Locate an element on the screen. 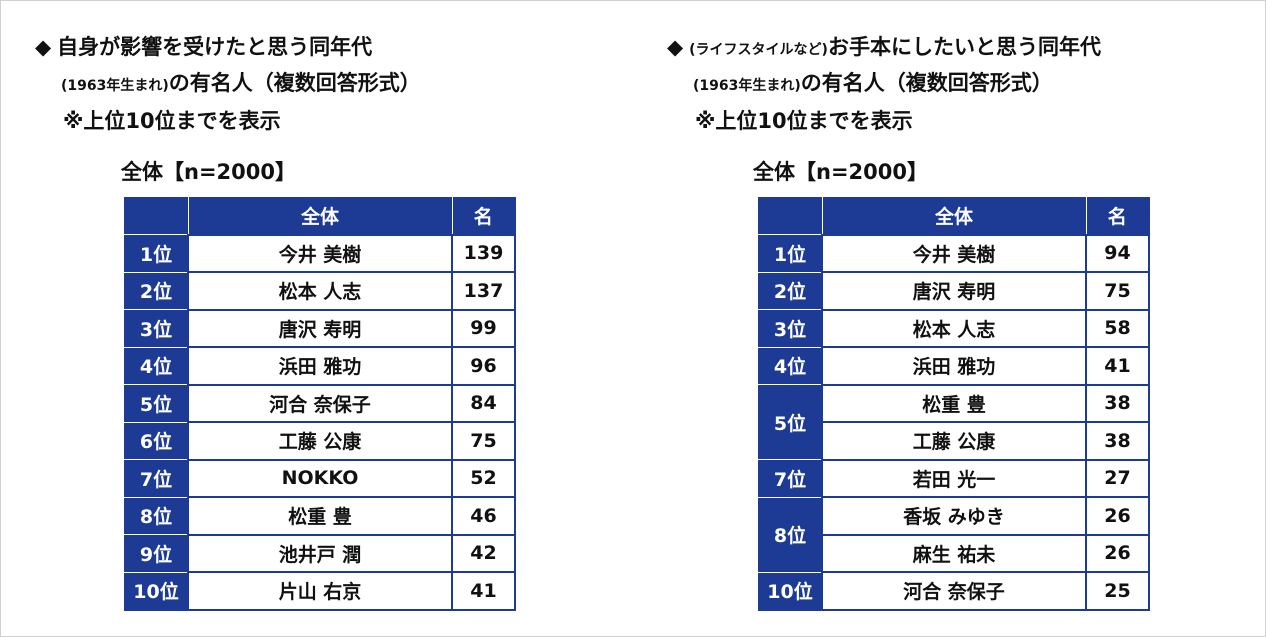  name-cell: NOKKO is located at coordinates (320, 478).